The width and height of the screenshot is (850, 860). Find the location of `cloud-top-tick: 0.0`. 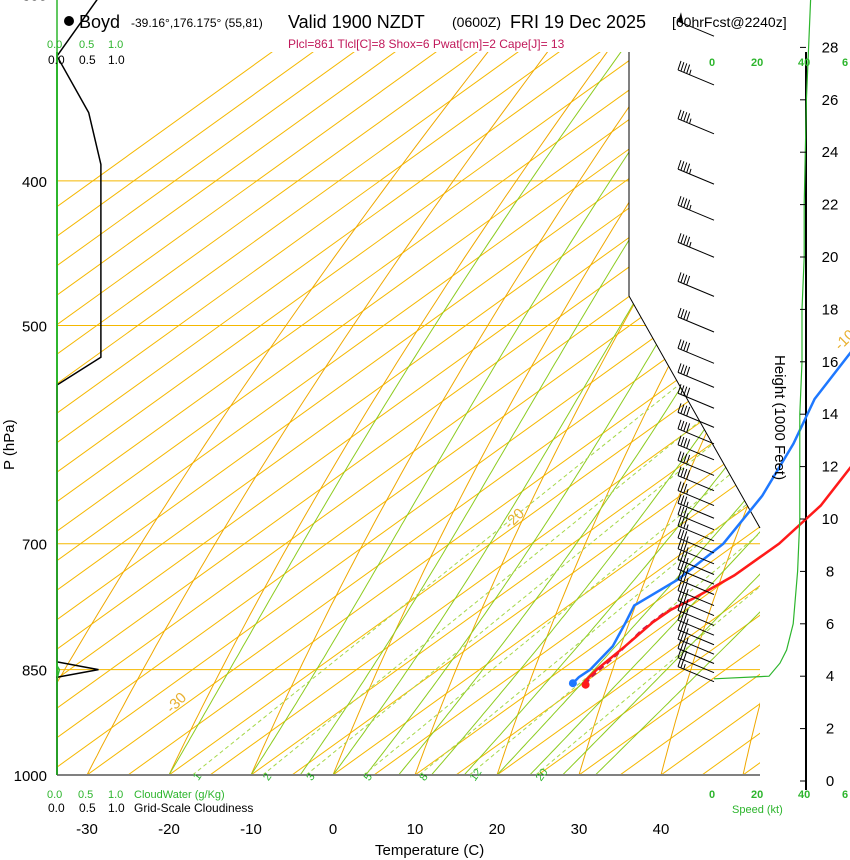

cloud-top-tick: 0.0 is located at coordinates (54, 45).